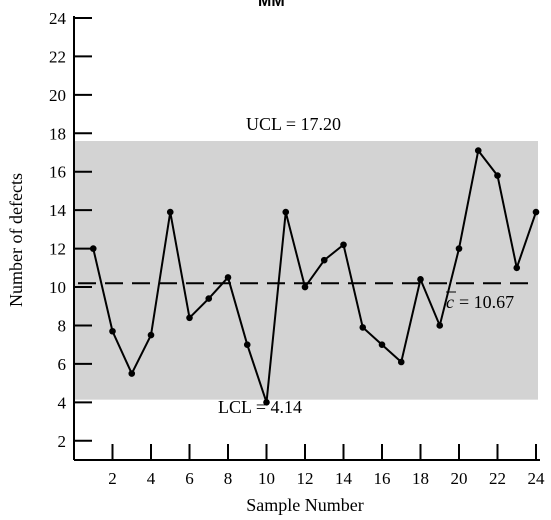 The image size is (551, 520). Describe the element at coordinates (151, 478) in the screenshot. I see `x-tick-label: 4` at that location.